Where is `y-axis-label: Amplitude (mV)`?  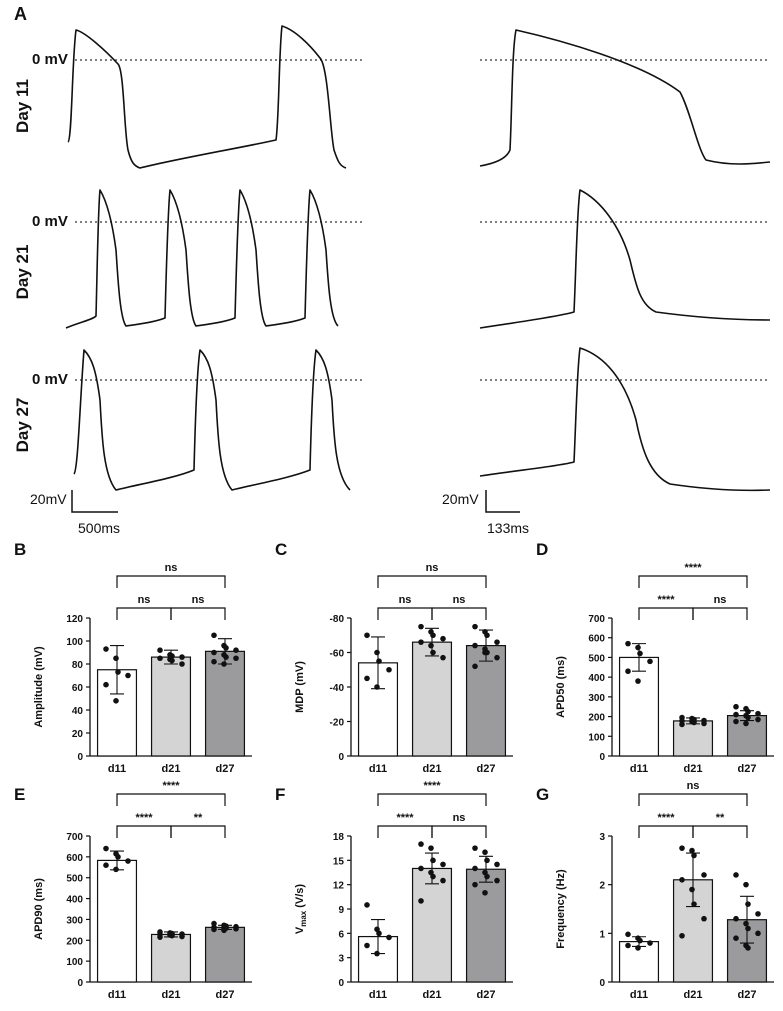 y-axis-label: Amplitude (mV) is located at coordinates (39, 687).